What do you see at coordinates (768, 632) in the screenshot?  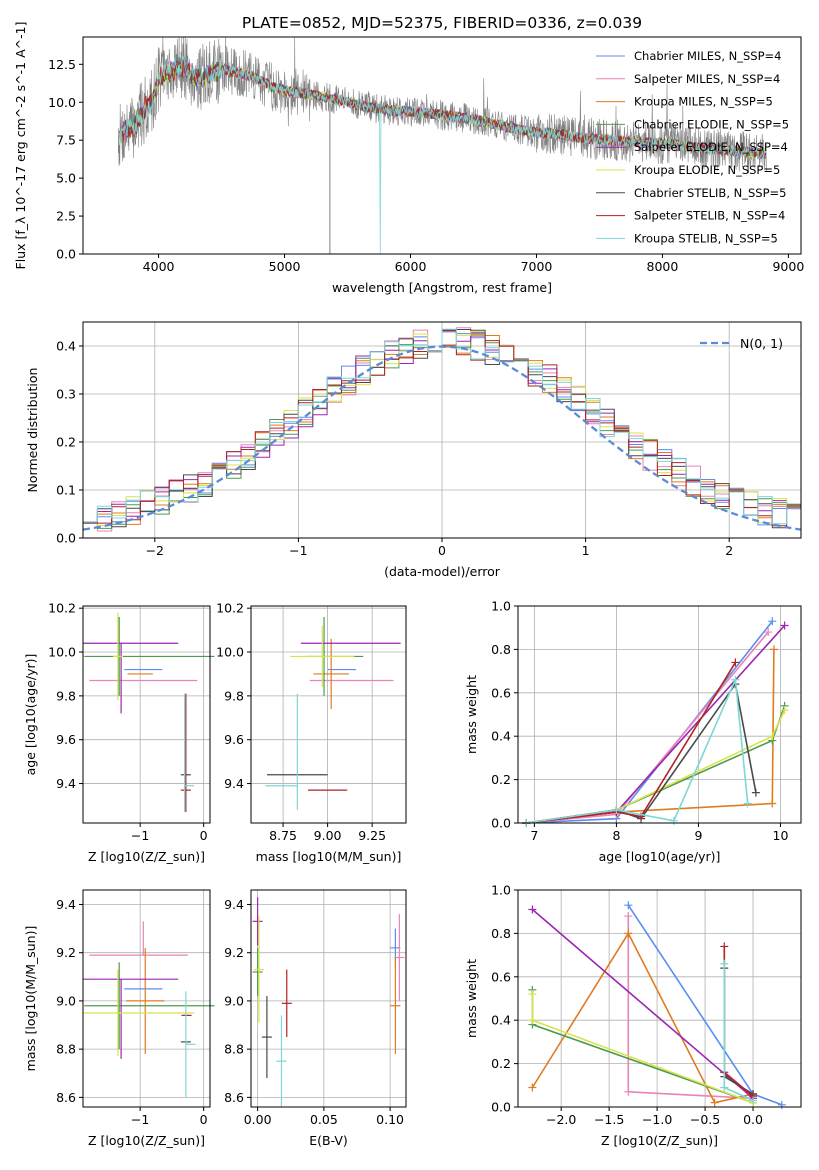 I see `mass-weight-vs-age-point-salpeter-miles` at bounding box center [768, 632].